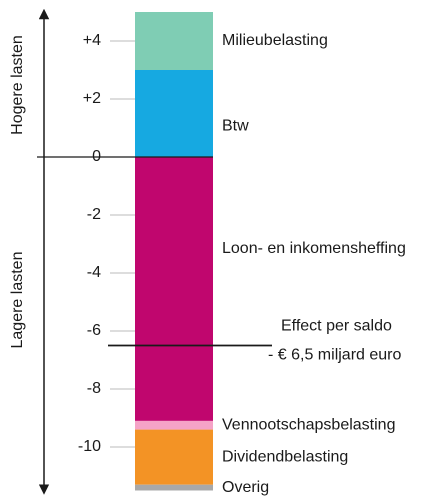 The image size is (446, 502). What do you see at coordinates (17, 85) in the screenshot?
I see `axis-label-up: Hogere lasten` at bounding box center [17, 85].